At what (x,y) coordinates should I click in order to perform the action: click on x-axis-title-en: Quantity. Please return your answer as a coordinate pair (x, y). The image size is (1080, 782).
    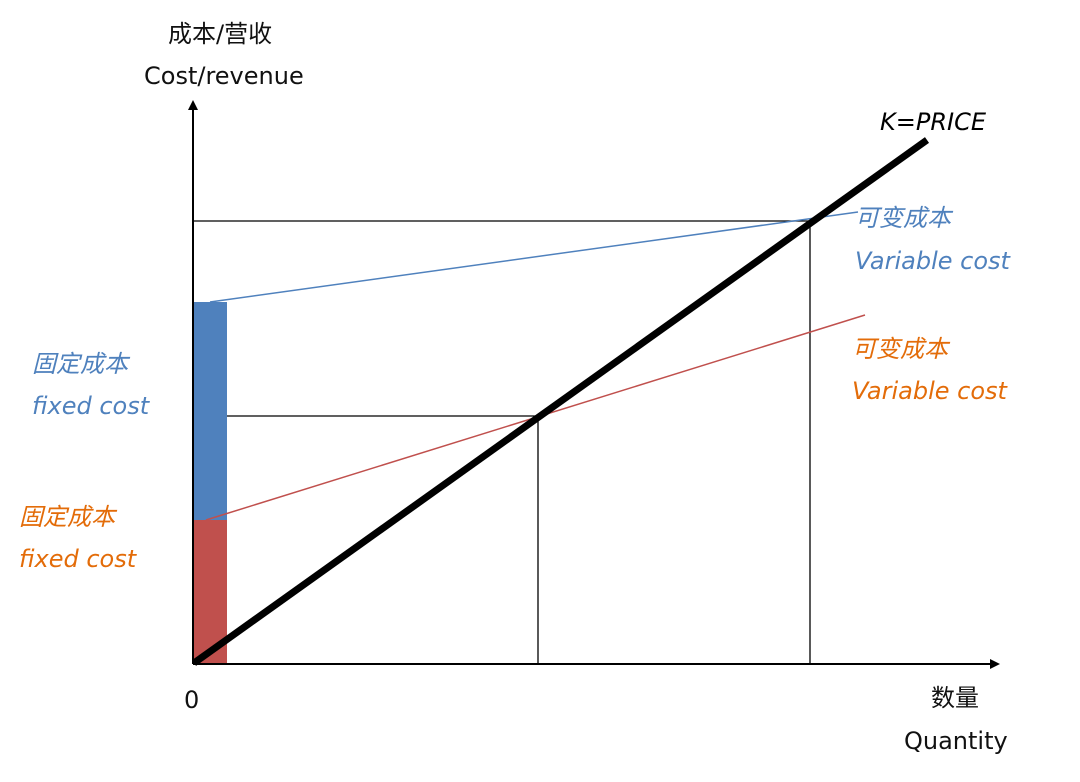
    Looking at the image, I should click on (956, 741).